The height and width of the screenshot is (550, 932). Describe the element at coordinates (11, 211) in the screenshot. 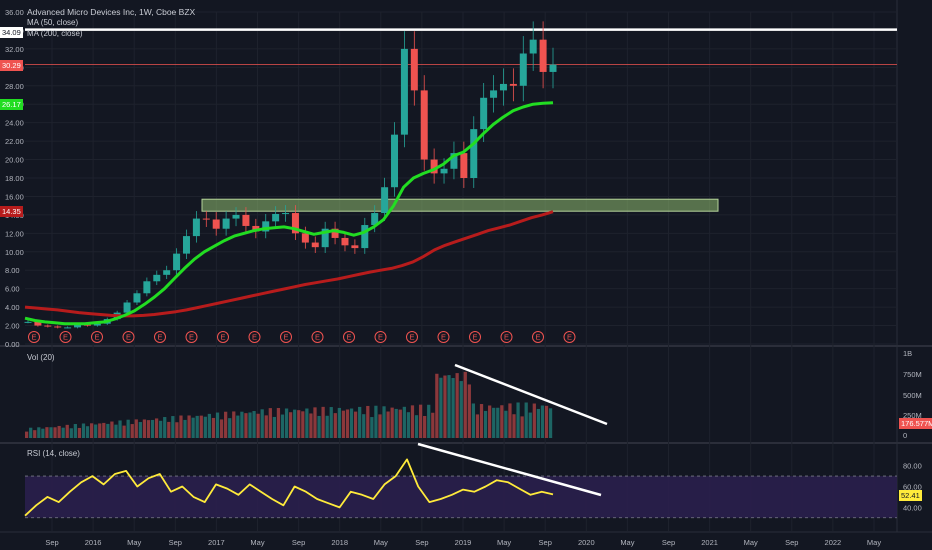

I see `ma200-price-badge: 14.35` at that location.